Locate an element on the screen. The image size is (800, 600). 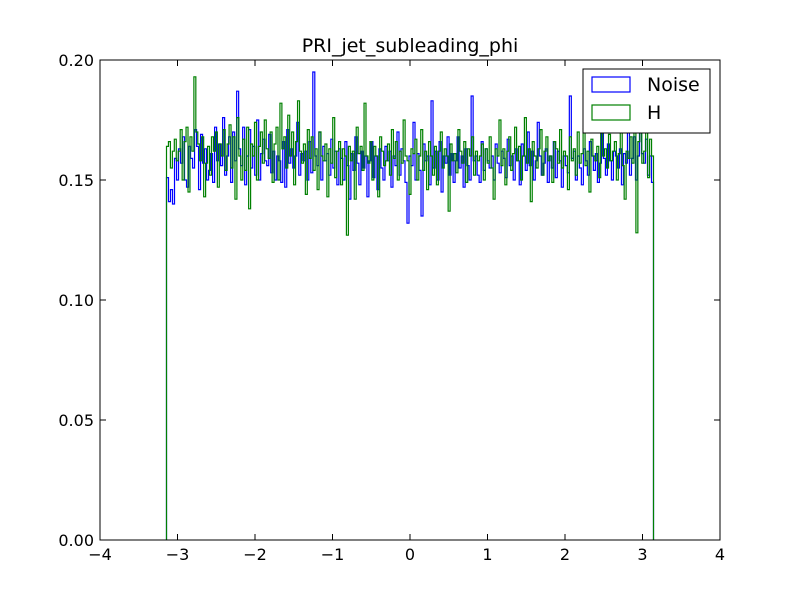
x-tick-label: −3 is located at coordinates (178, 554).